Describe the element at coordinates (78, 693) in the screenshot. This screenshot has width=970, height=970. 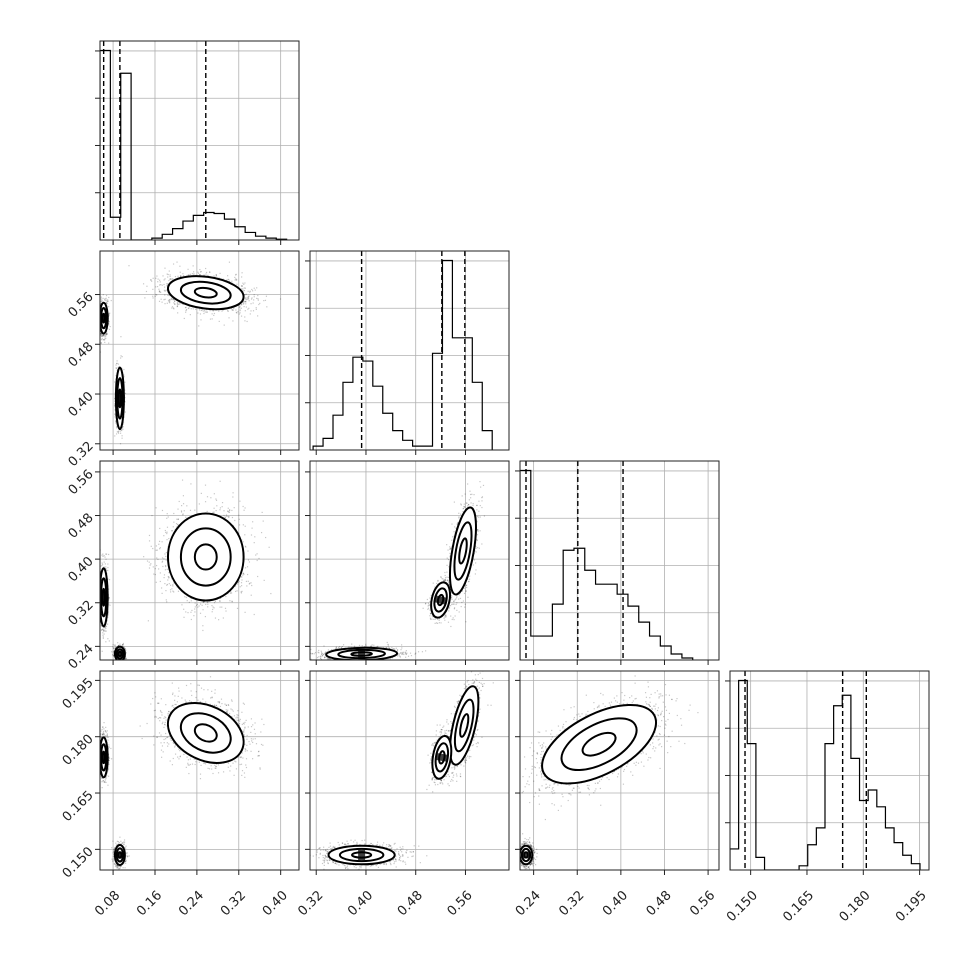
I see `y-tick-label: 0.195` at that location.